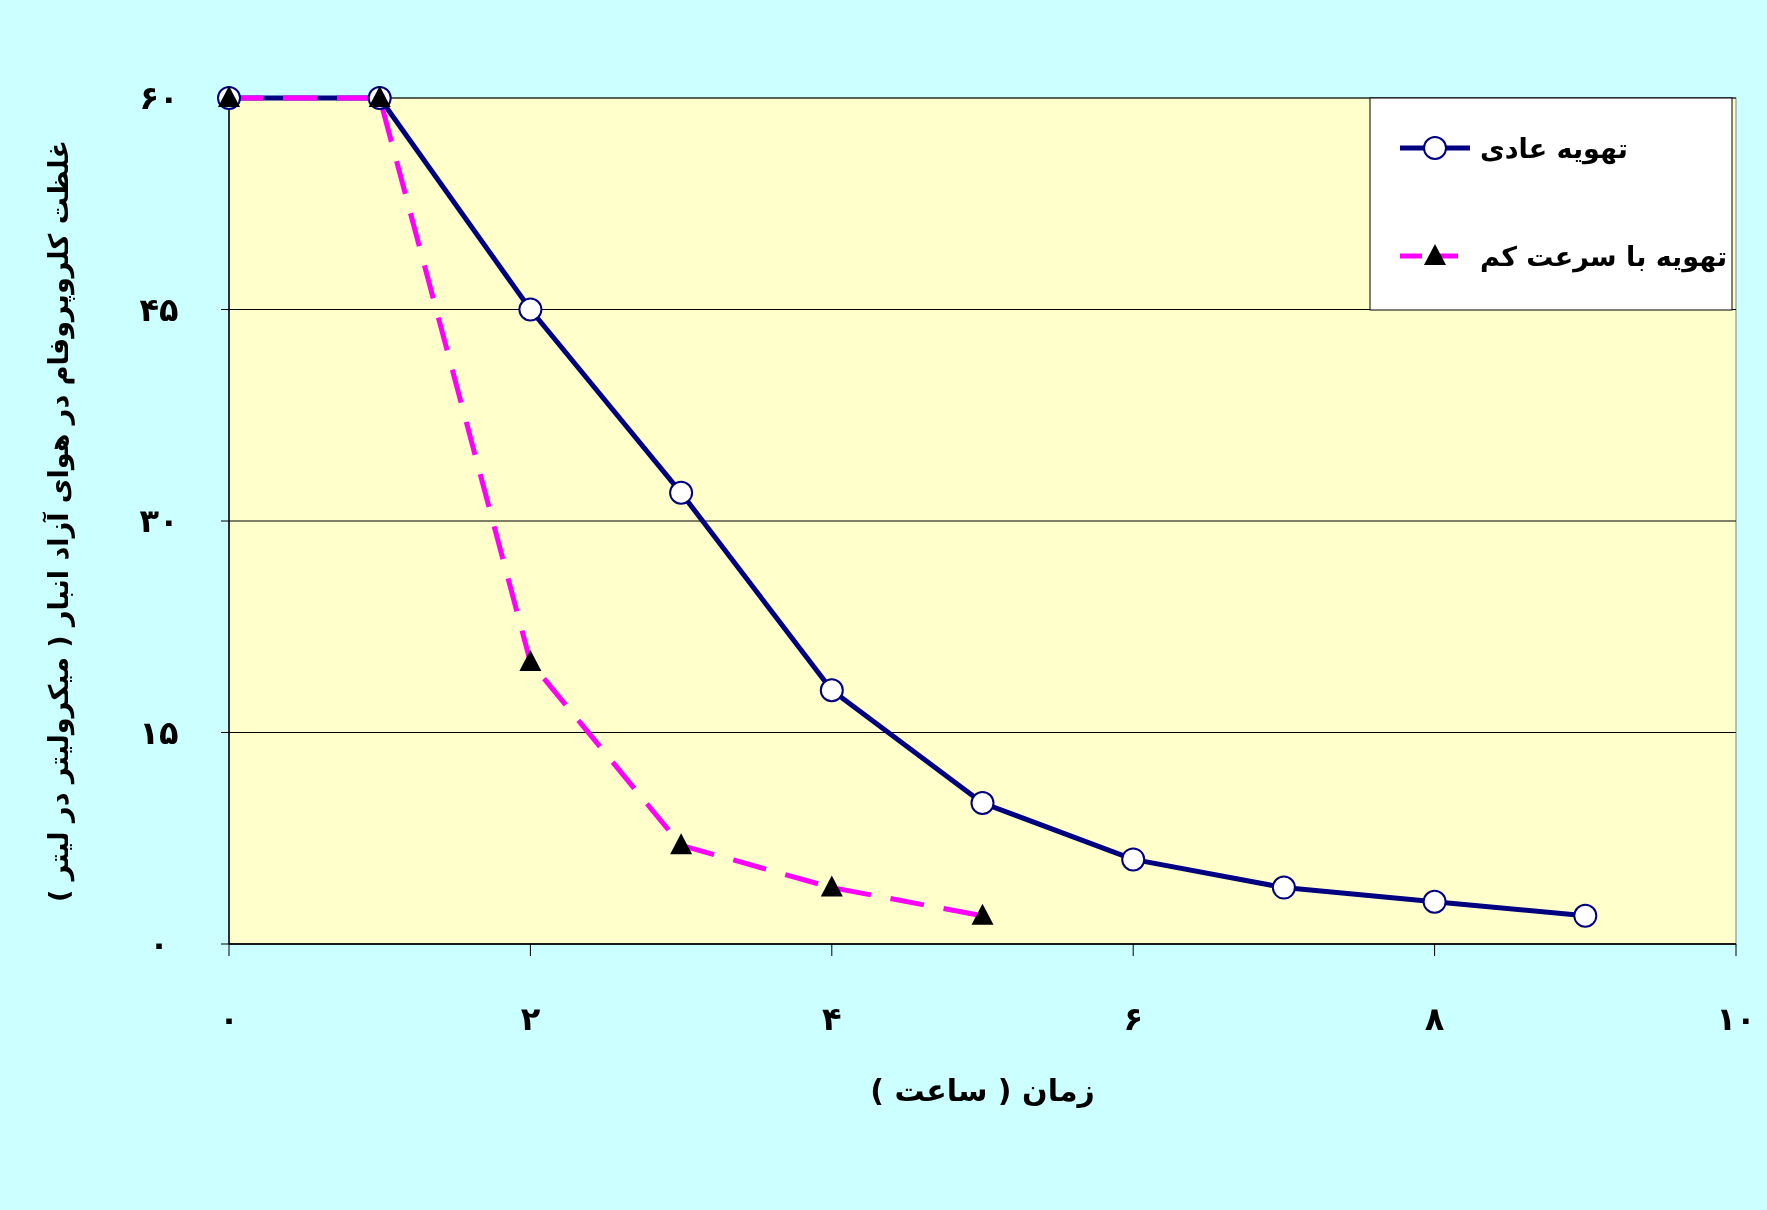  I want to click on y-tick-label: ۱۵, so click(159, 732).